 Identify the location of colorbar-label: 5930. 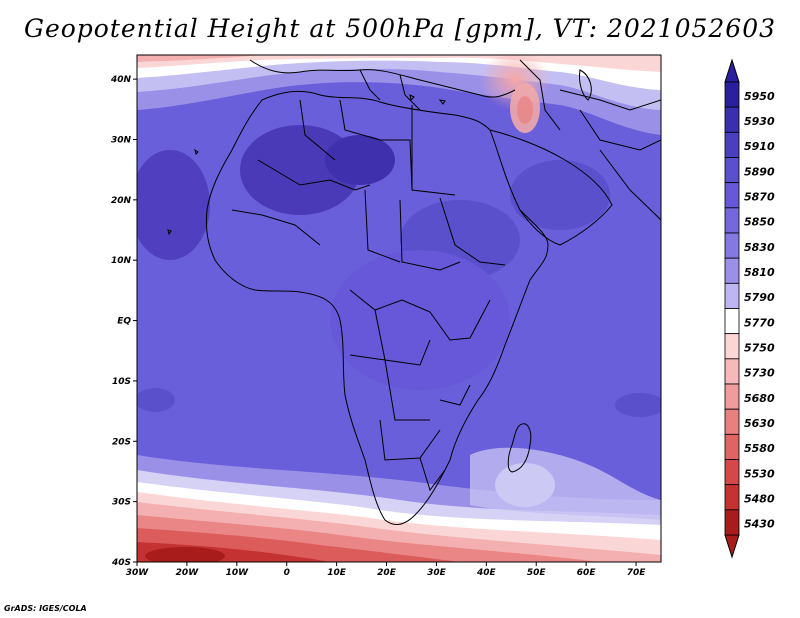
(759, 121).